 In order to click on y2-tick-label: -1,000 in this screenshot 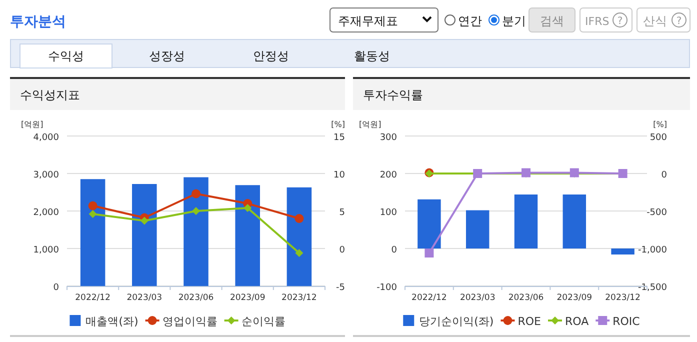, I will do `click(653, 251)`.